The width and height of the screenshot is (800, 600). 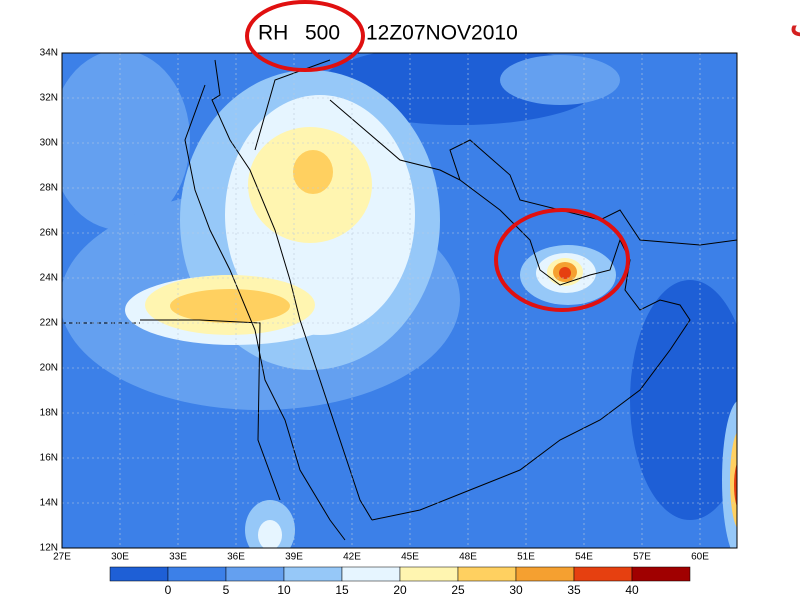 I want to click on colorbar-label: 25, so click(x=458, y=590).